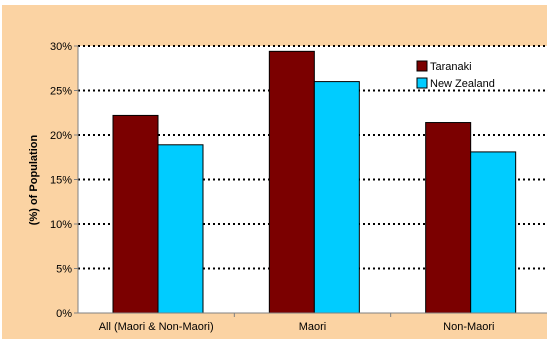 The height and width of the screenshot is (341, 547). Describe the element at coordinates (313, 327) in the screenshot. I see `x-tick-label: Maori` at that location.